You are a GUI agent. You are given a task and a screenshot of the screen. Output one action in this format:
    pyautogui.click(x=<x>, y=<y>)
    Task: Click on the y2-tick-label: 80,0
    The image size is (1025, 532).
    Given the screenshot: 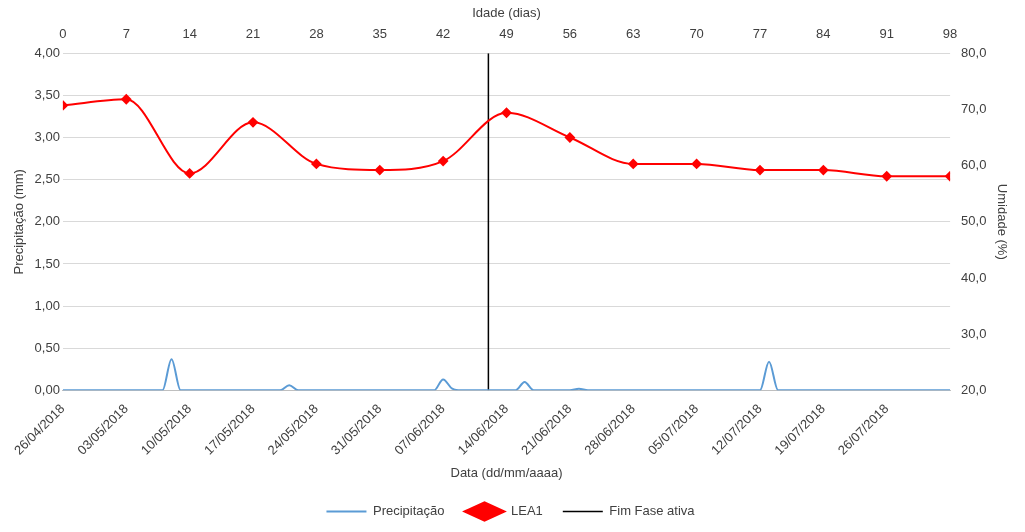 What is the action you would take?
    pyautogui.click(x=974, y=52)
    